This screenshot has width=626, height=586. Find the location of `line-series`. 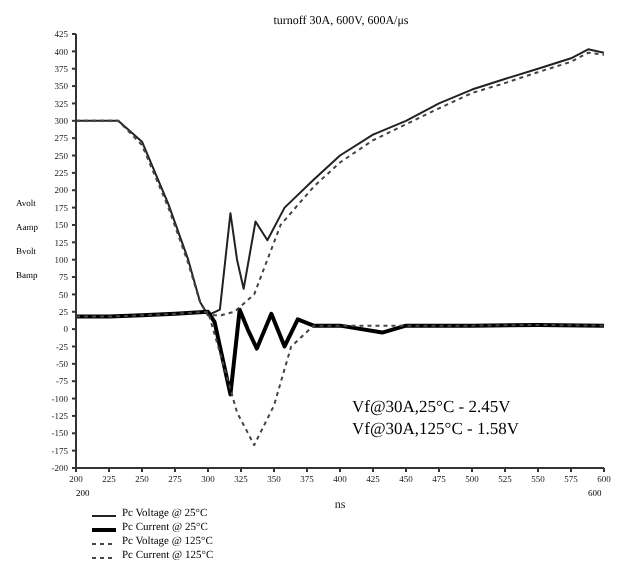

line-series is located at coordinates (340, 352).